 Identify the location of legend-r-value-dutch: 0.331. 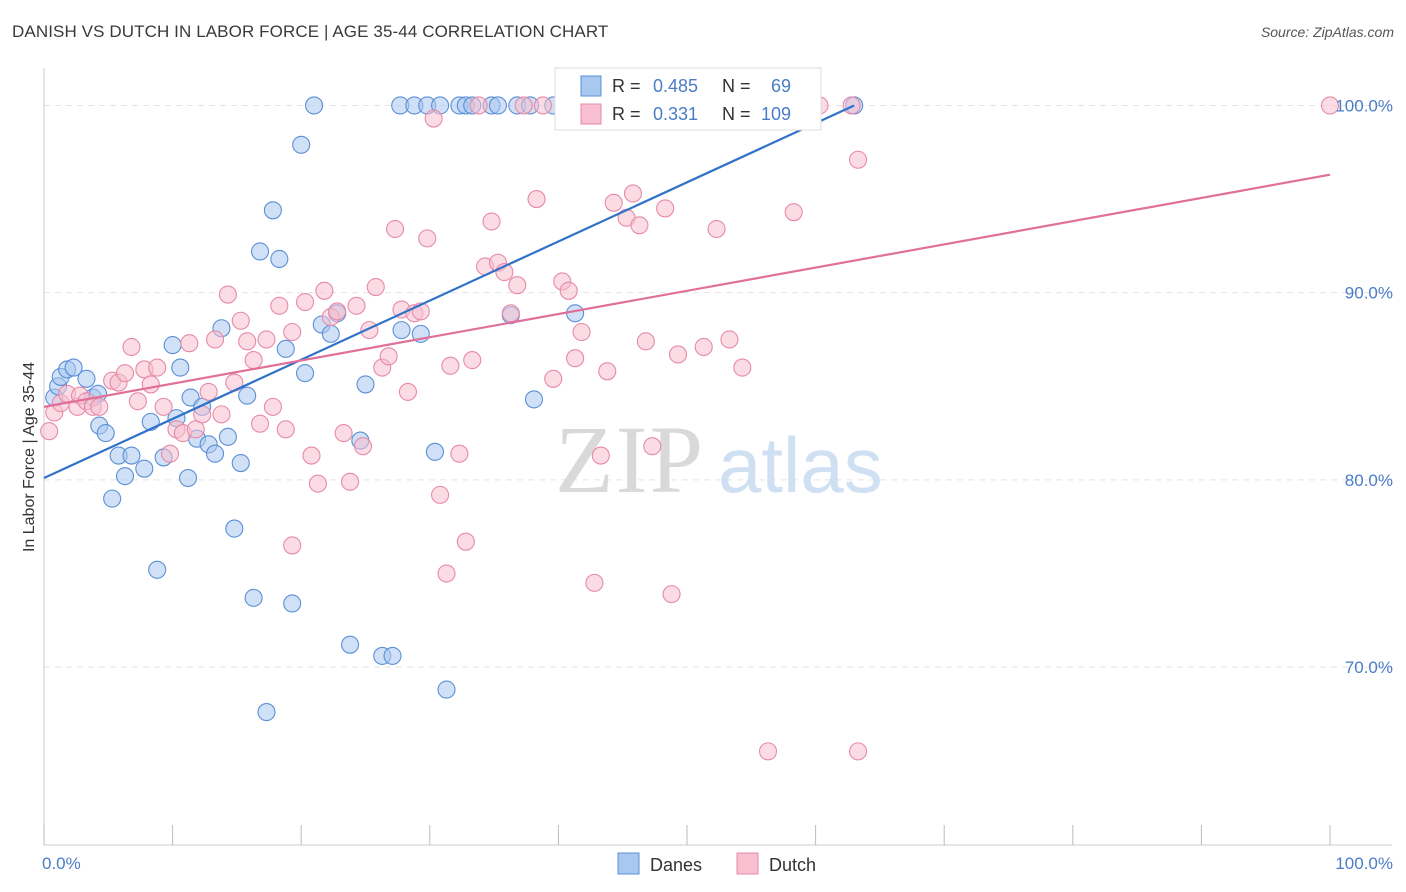
(675, 114).